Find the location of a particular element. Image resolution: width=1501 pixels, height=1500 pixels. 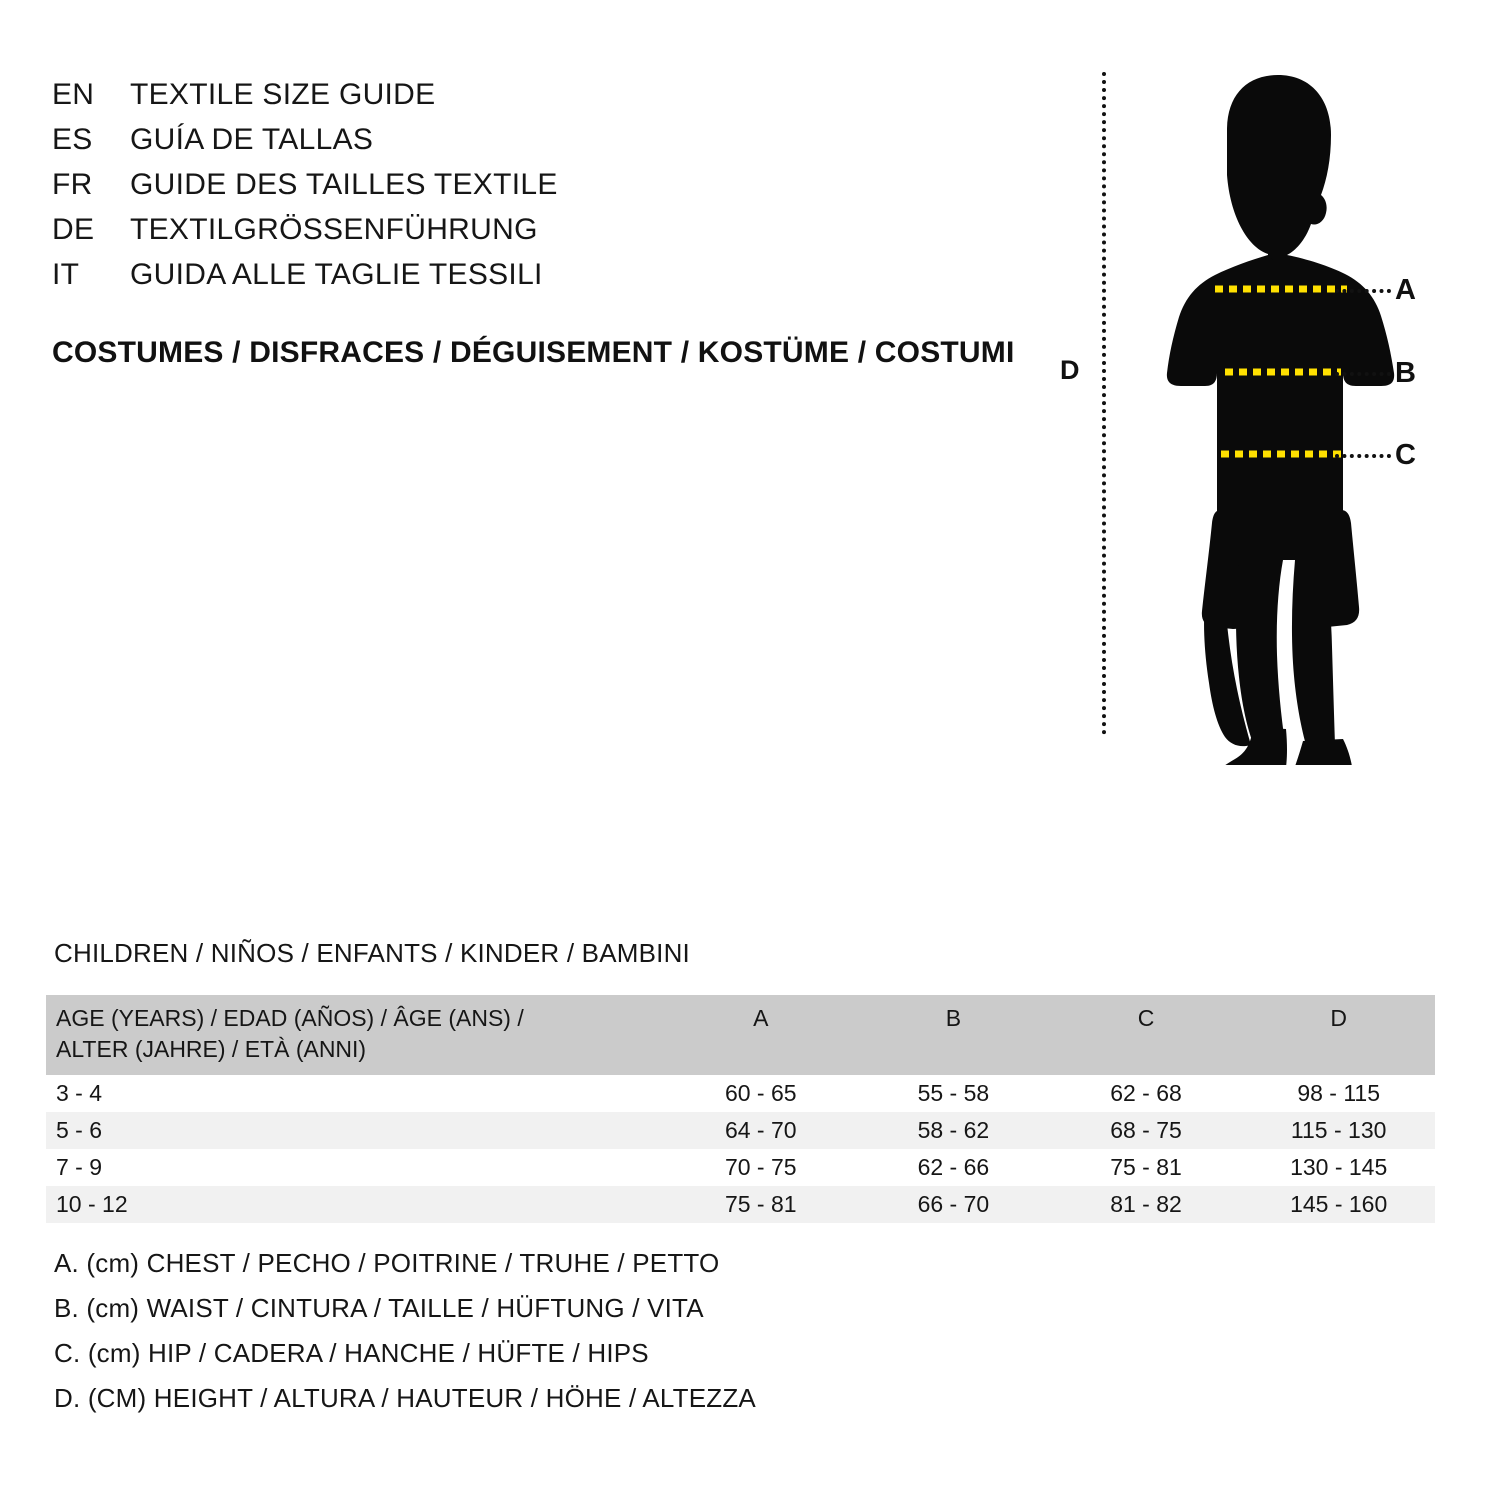

language-row-en: EN TEXTILE SIZE GUIDE is located at coordinates (305, 100).